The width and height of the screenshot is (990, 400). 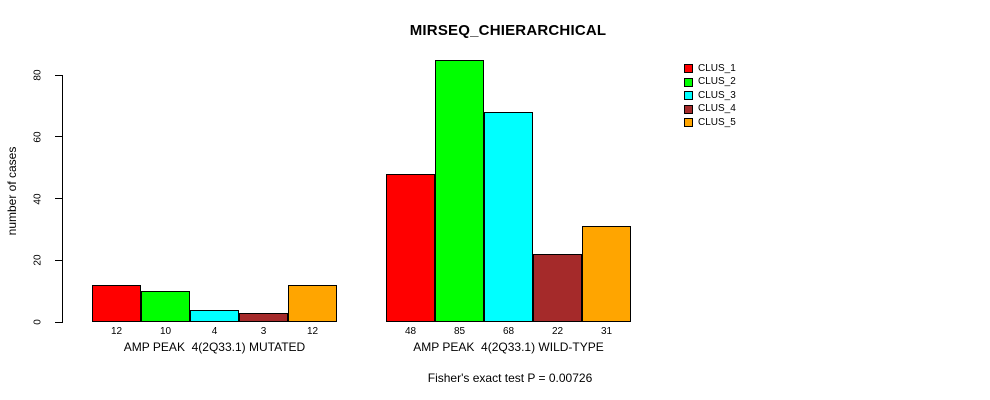 What do you see at coordinates (165, 306) in the screenshot?
I see `bar-clus_2-group1` at bounding box center [165, 306].